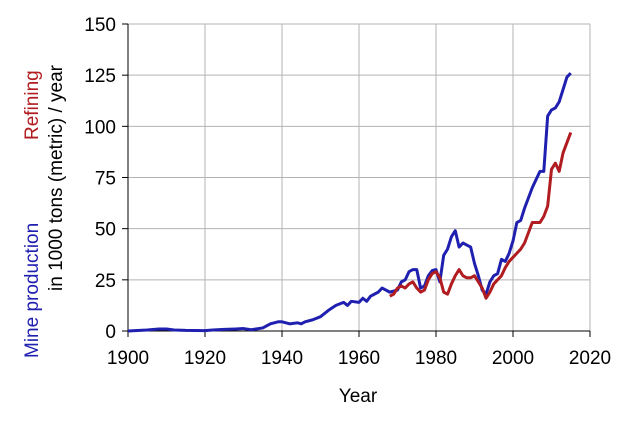 This screenshot has width=640, height=440. What do you see at coordinates (56, 177) in the screenshot?
I see `y-axis-label: in 1000 tons (metric) / year` at bounding box center [56, 177].